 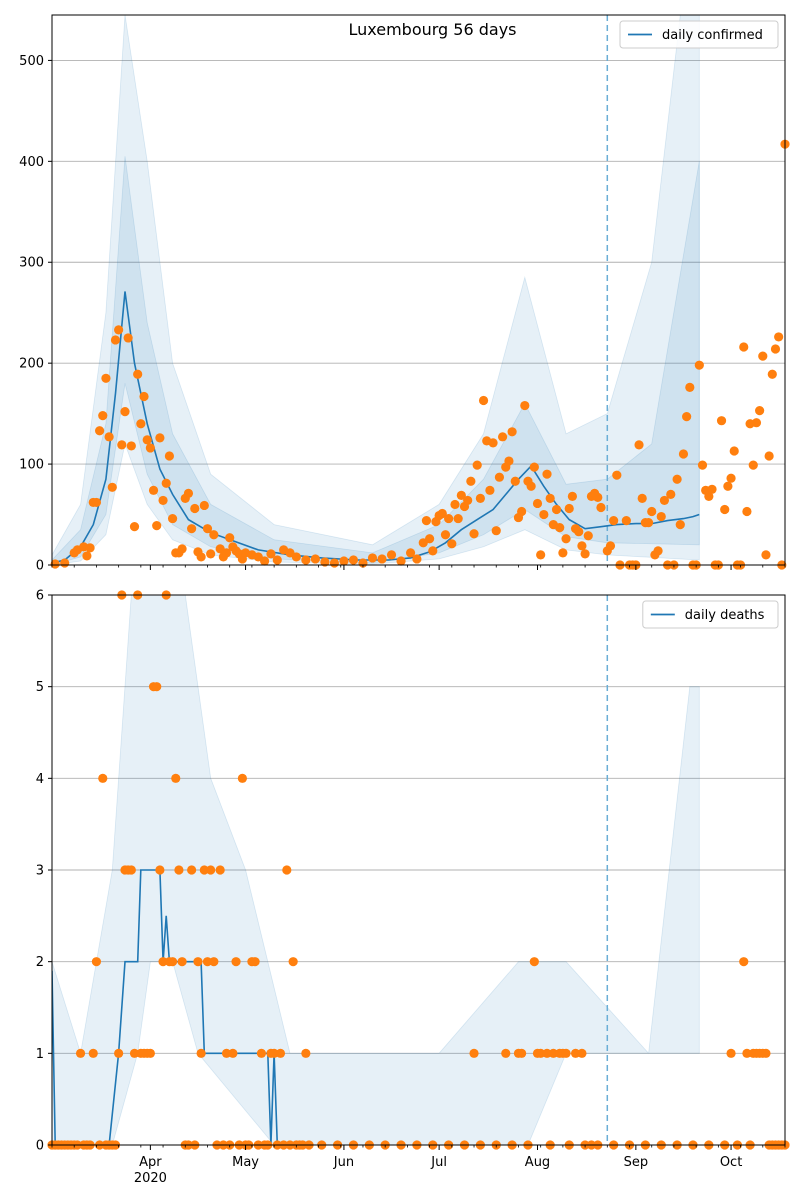 What do you see at coordinates (31, 61) in the screenshot?
I see `y-tick-label: 500` at bounding box center [31, 61].